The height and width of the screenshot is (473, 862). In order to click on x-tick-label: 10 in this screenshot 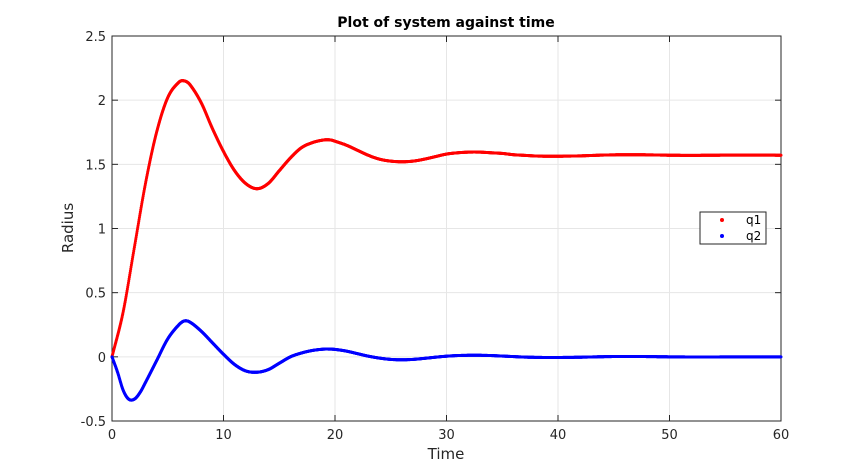, I will do `click(223, 435)`.